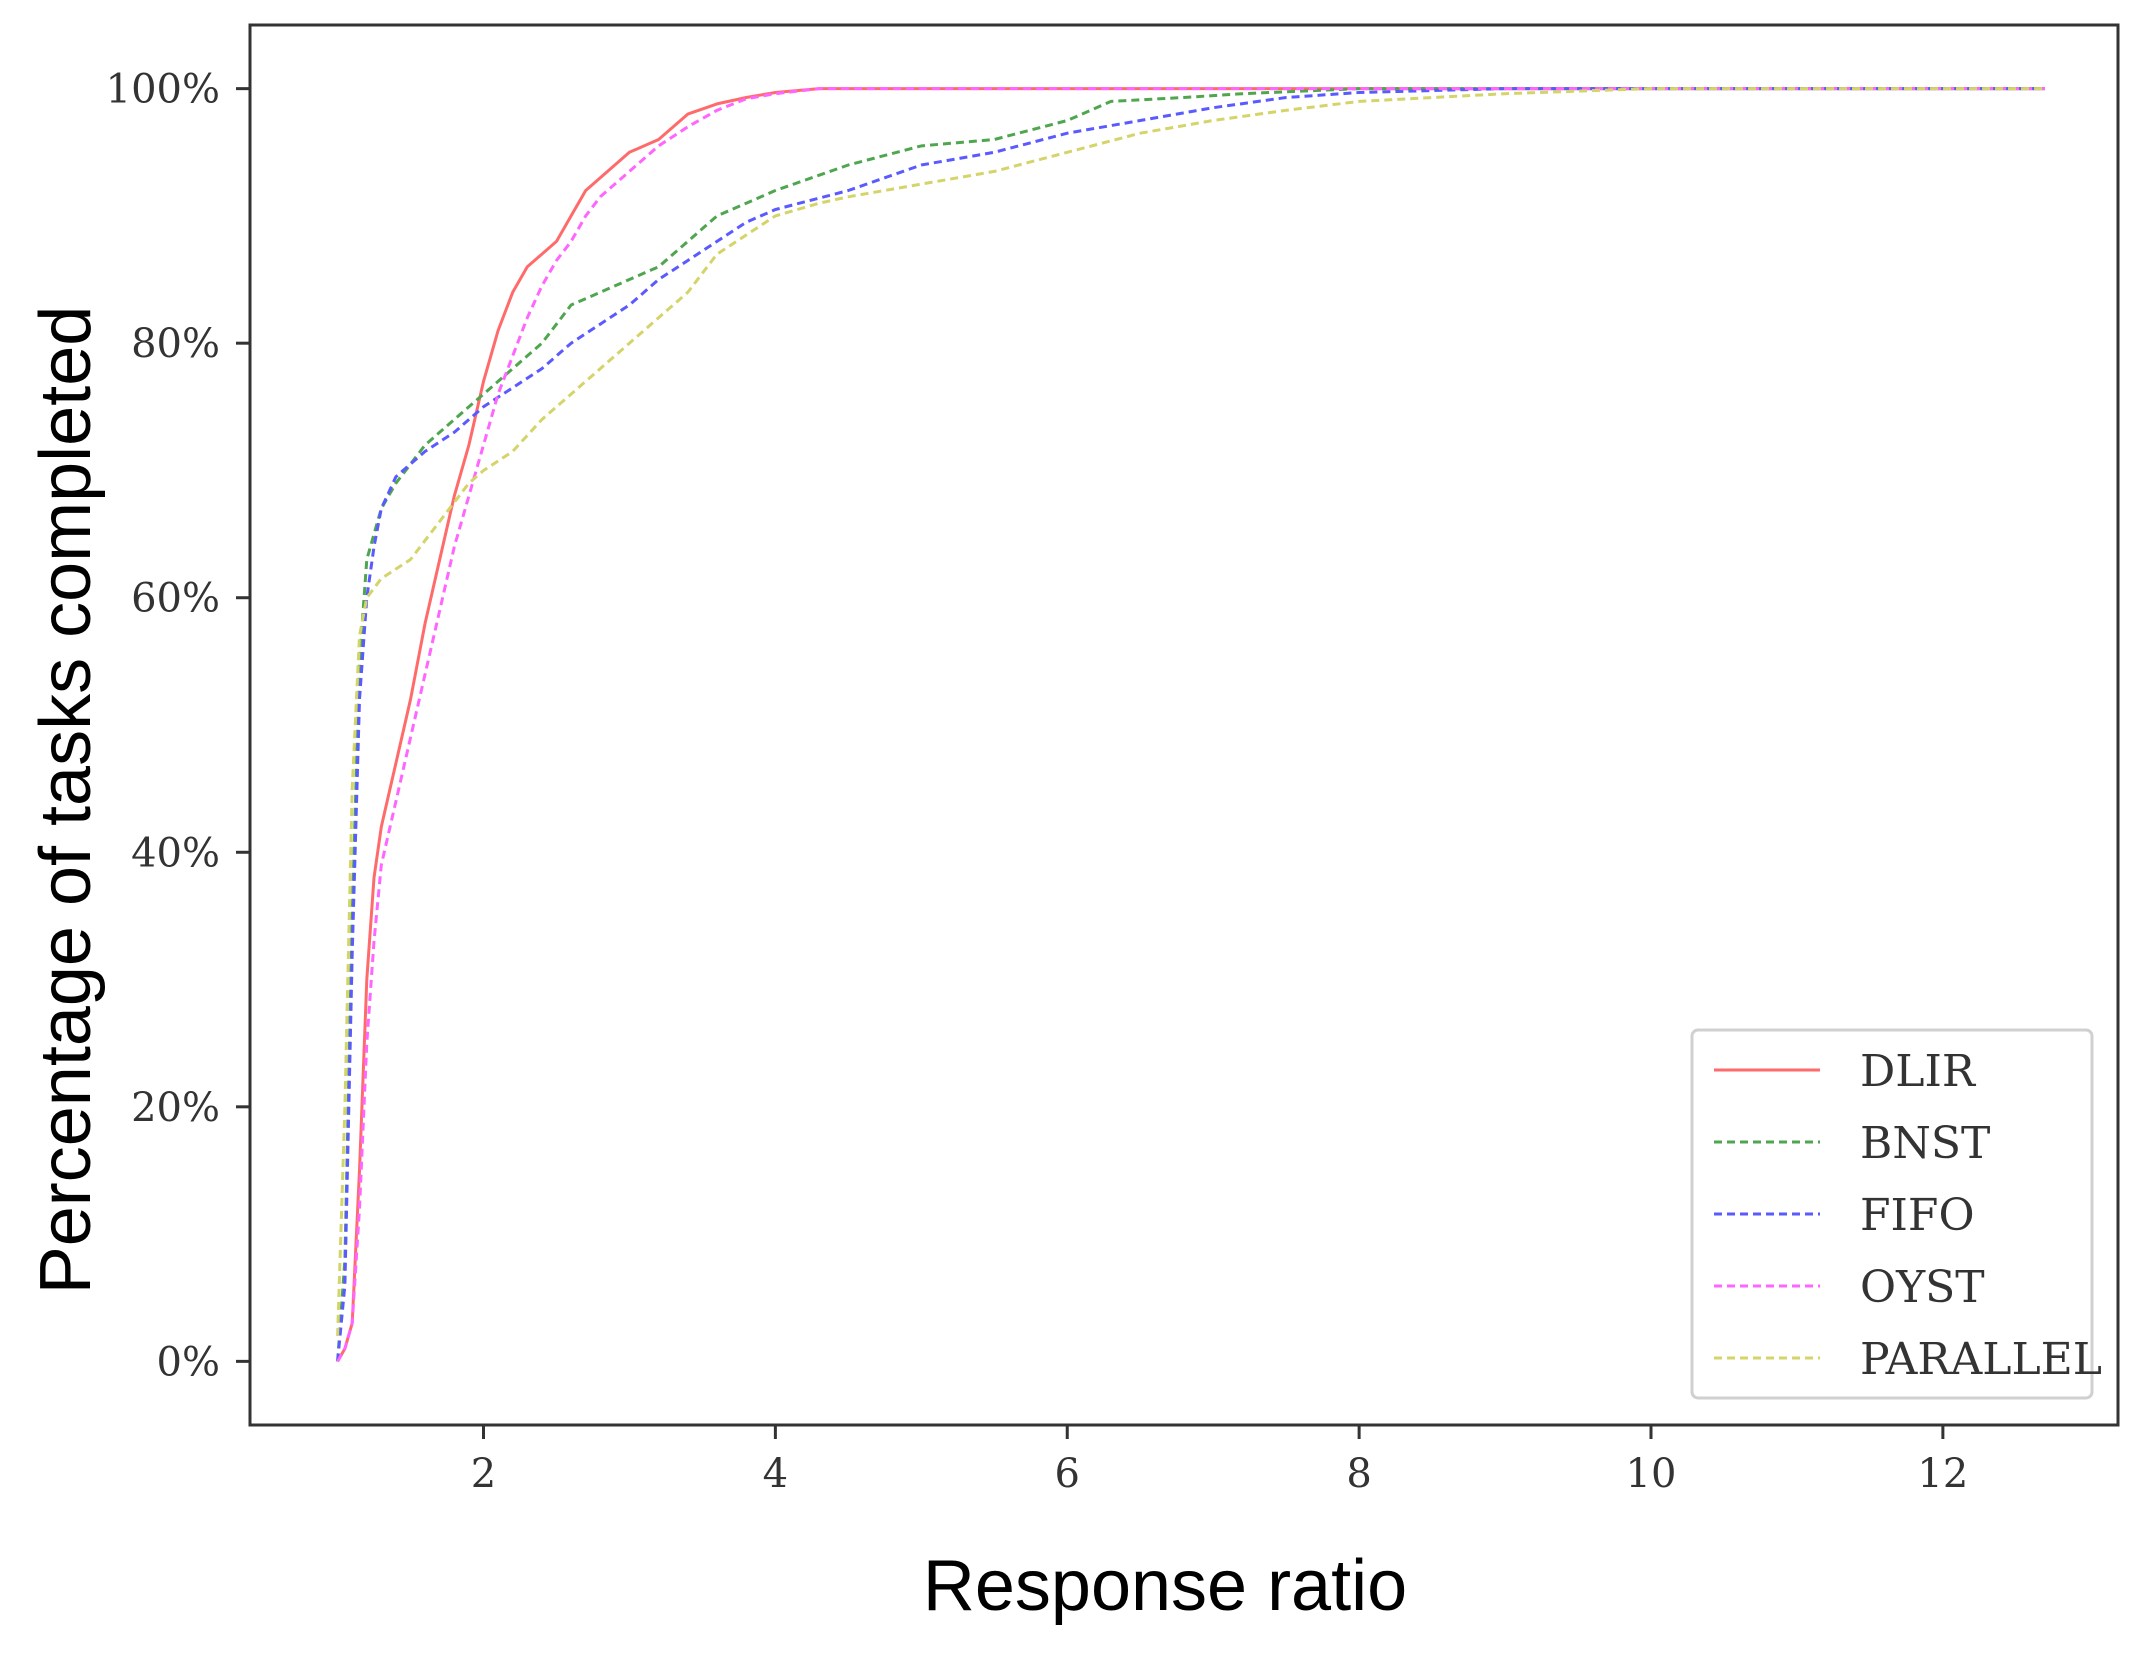 This screenshot has width=2142, height=1669. Describe the element at coordinates (1981, 1359) in the screenshot. I see `legend-label-parallel: PARALLEL` at that location.